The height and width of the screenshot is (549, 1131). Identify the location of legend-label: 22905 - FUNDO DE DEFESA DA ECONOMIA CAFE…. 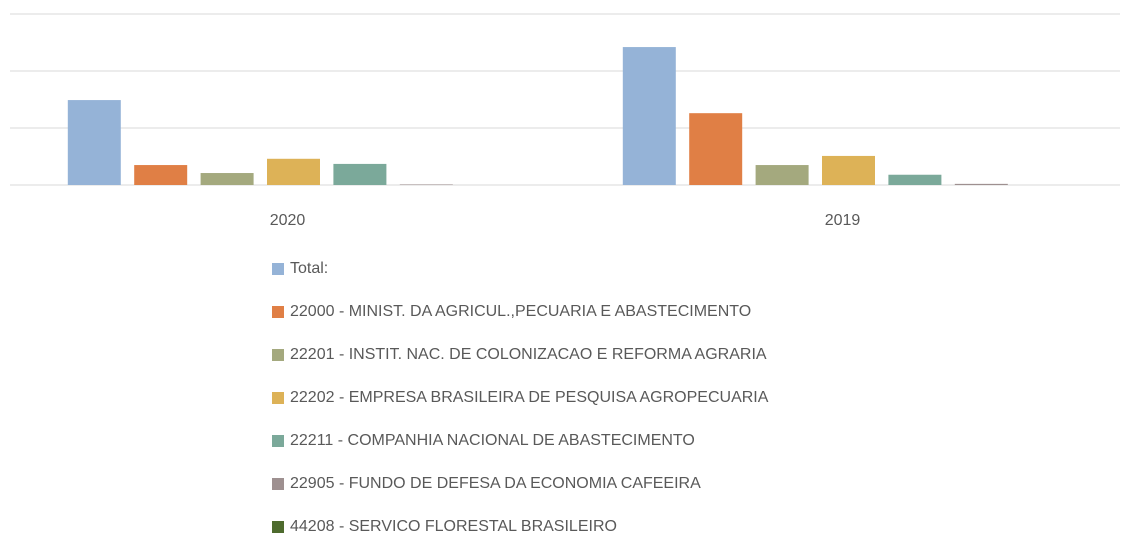
(495, 483).